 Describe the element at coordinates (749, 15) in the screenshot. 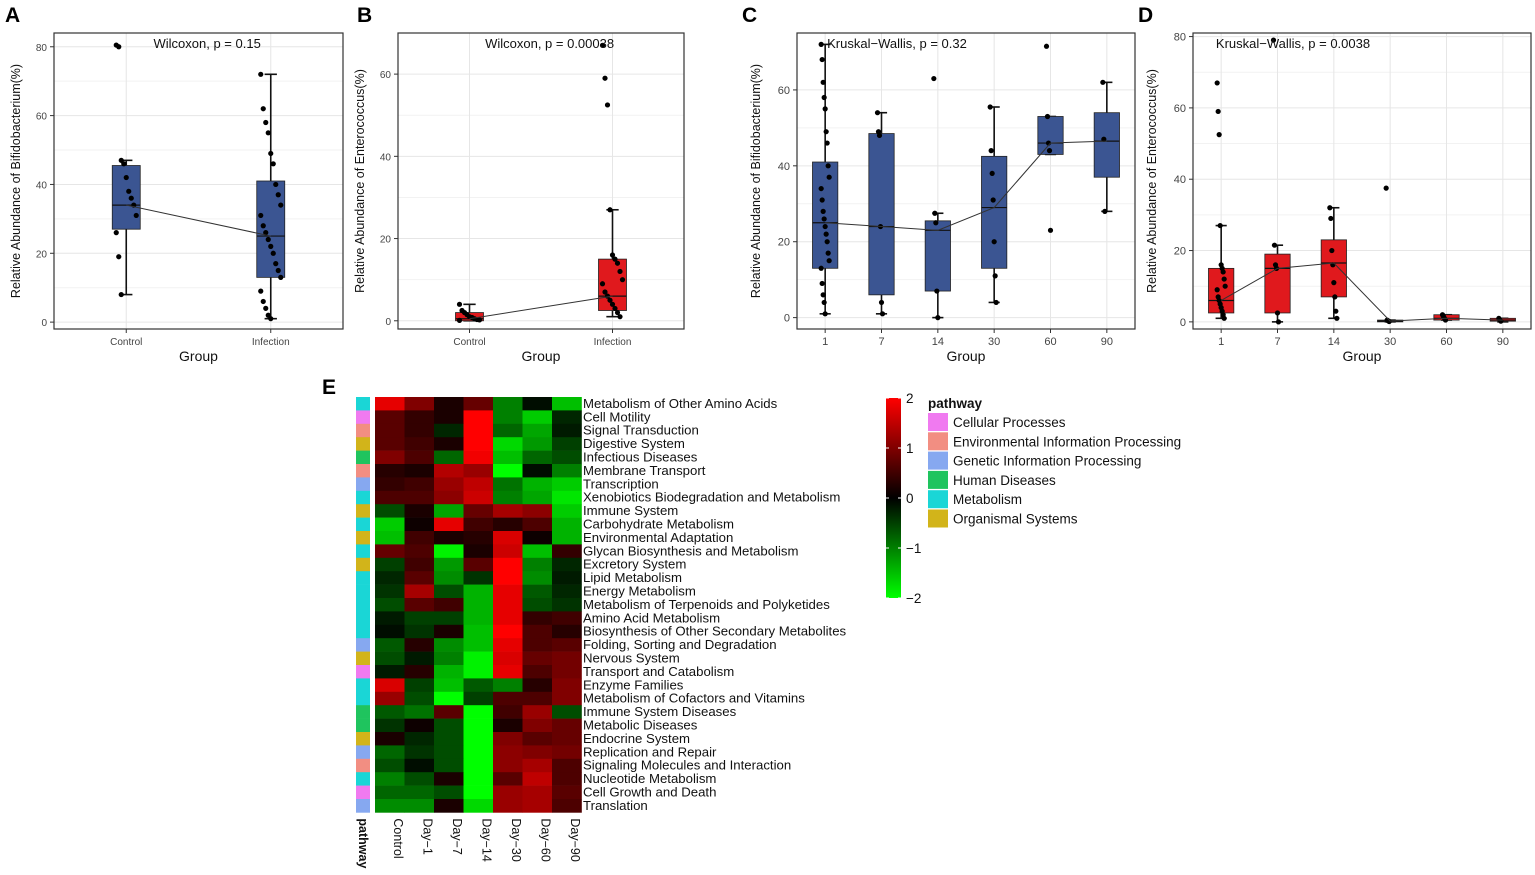

I see `panel-letter-c: C` at that location.